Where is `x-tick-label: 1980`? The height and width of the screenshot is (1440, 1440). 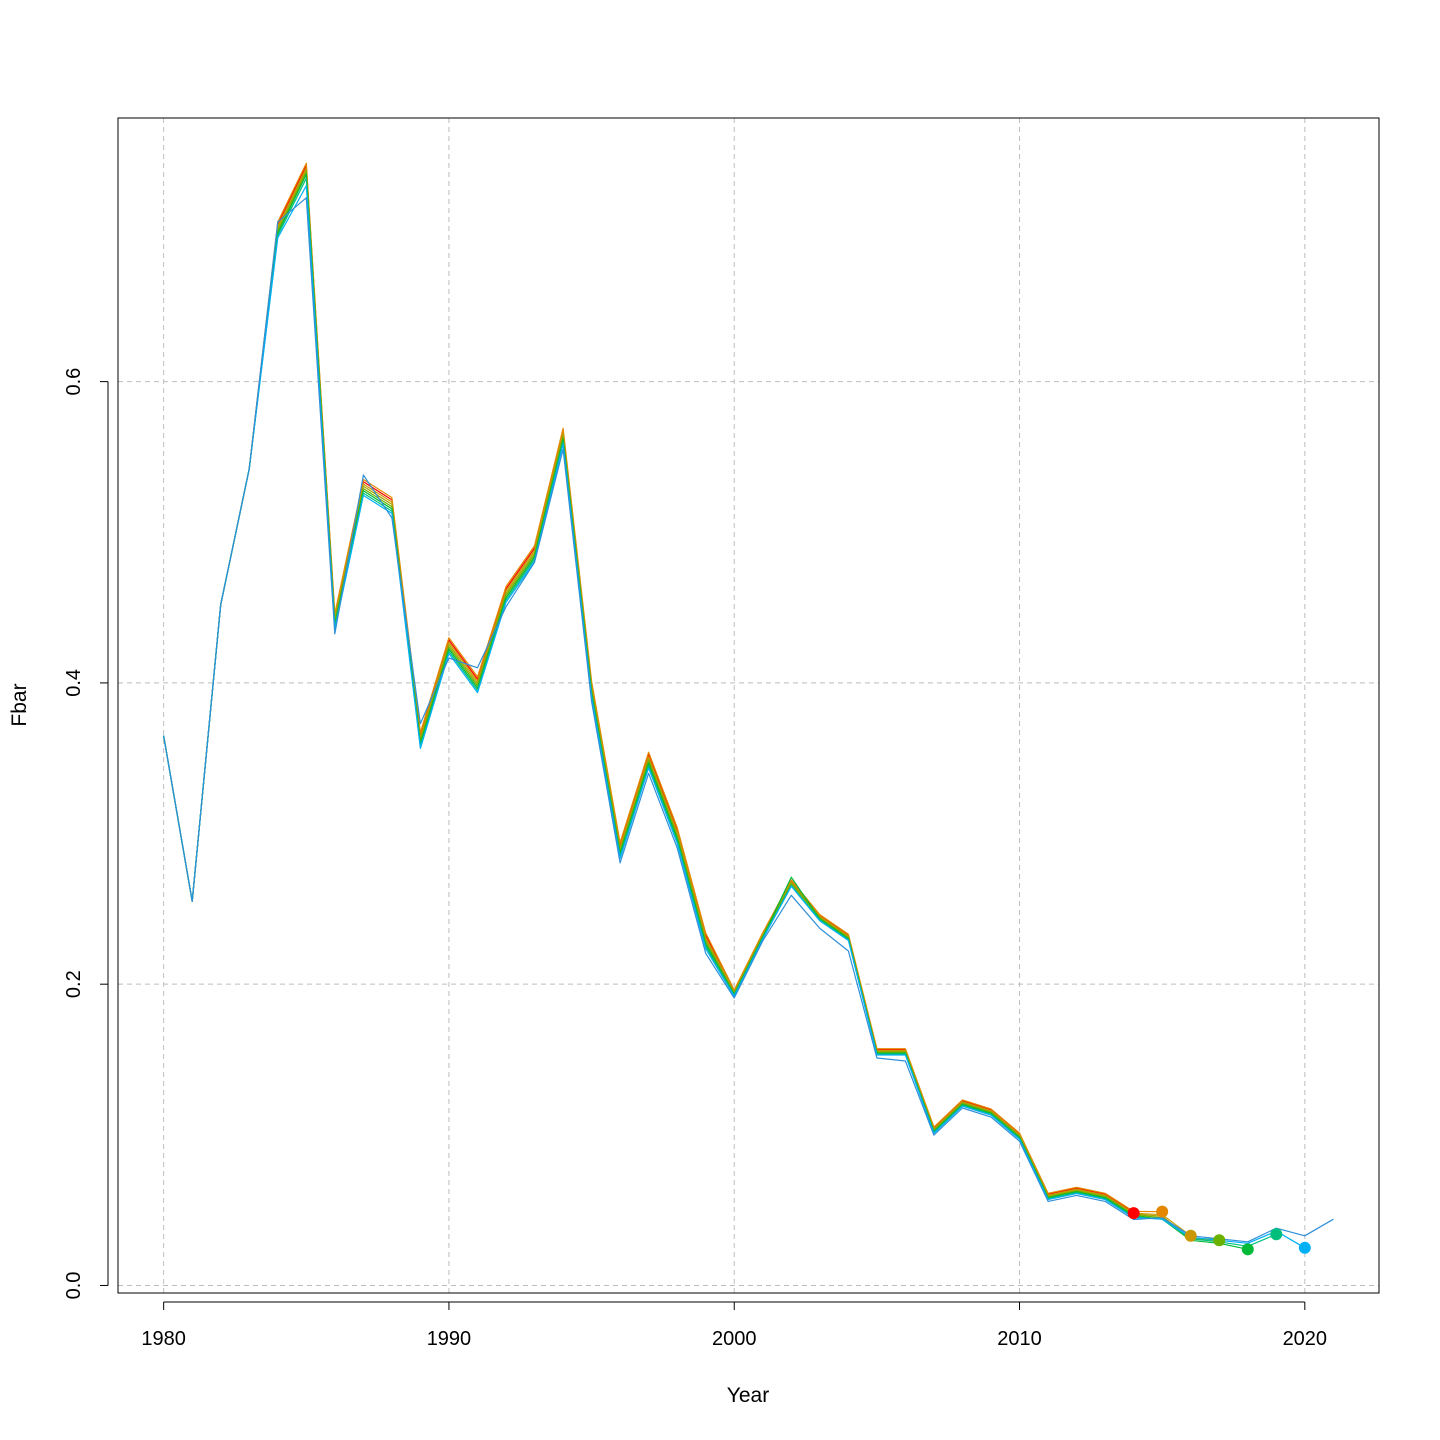 x-tick-label: 1980 is located at coordinates (163, 1339).